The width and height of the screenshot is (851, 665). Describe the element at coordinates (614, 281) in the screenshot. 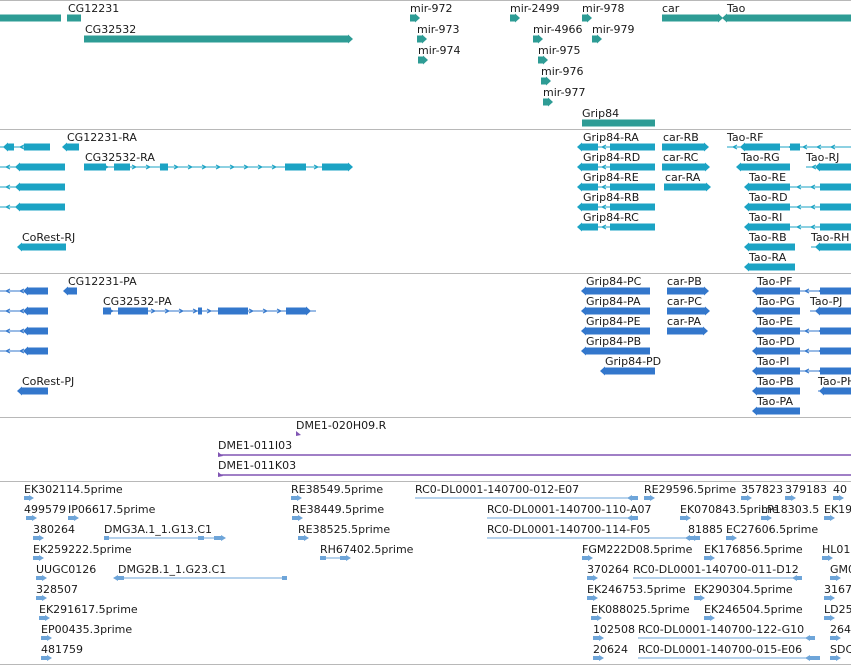

I see `feature-label: Grip84-PC` at that location.